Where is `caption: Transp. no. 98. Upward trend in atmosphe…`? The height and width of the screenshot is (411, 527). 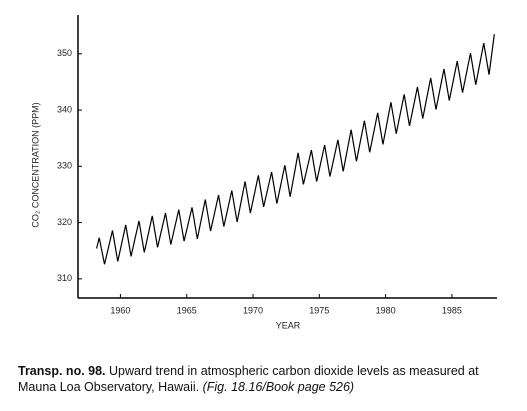 caption: Transp. no. 98. Upward trend in atmosphe… is located at coordinates (268, 379).